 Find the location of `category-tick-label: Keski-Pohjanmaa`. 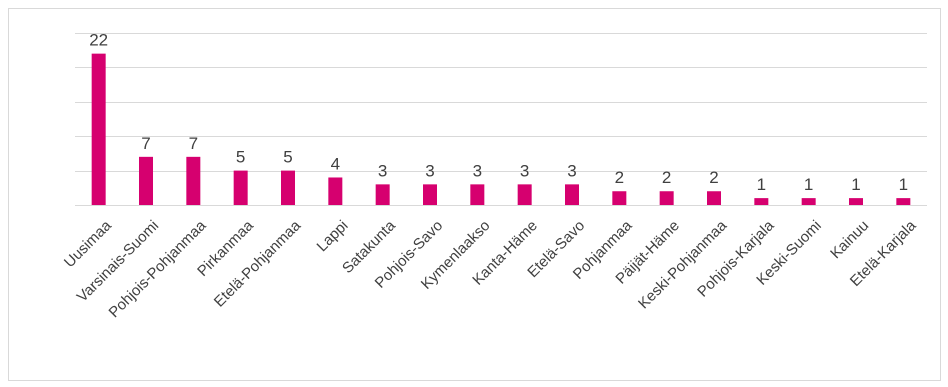

category-tick-label: Keski-Pohjanmaa is located at coordinates (683, 265).